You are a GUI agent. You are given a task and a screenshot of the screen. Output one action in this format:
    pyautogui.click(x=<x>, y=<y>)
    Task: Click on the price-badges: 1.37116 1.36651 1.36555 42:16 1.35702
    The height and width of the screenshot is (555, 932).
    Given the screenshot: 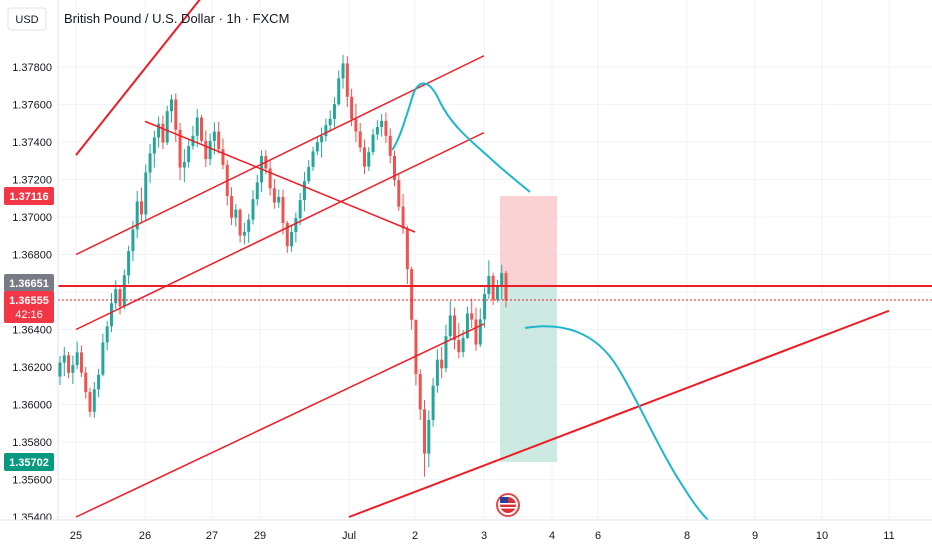 What is the action you would take?
    pyautogui.click(x=29, y=329)
    